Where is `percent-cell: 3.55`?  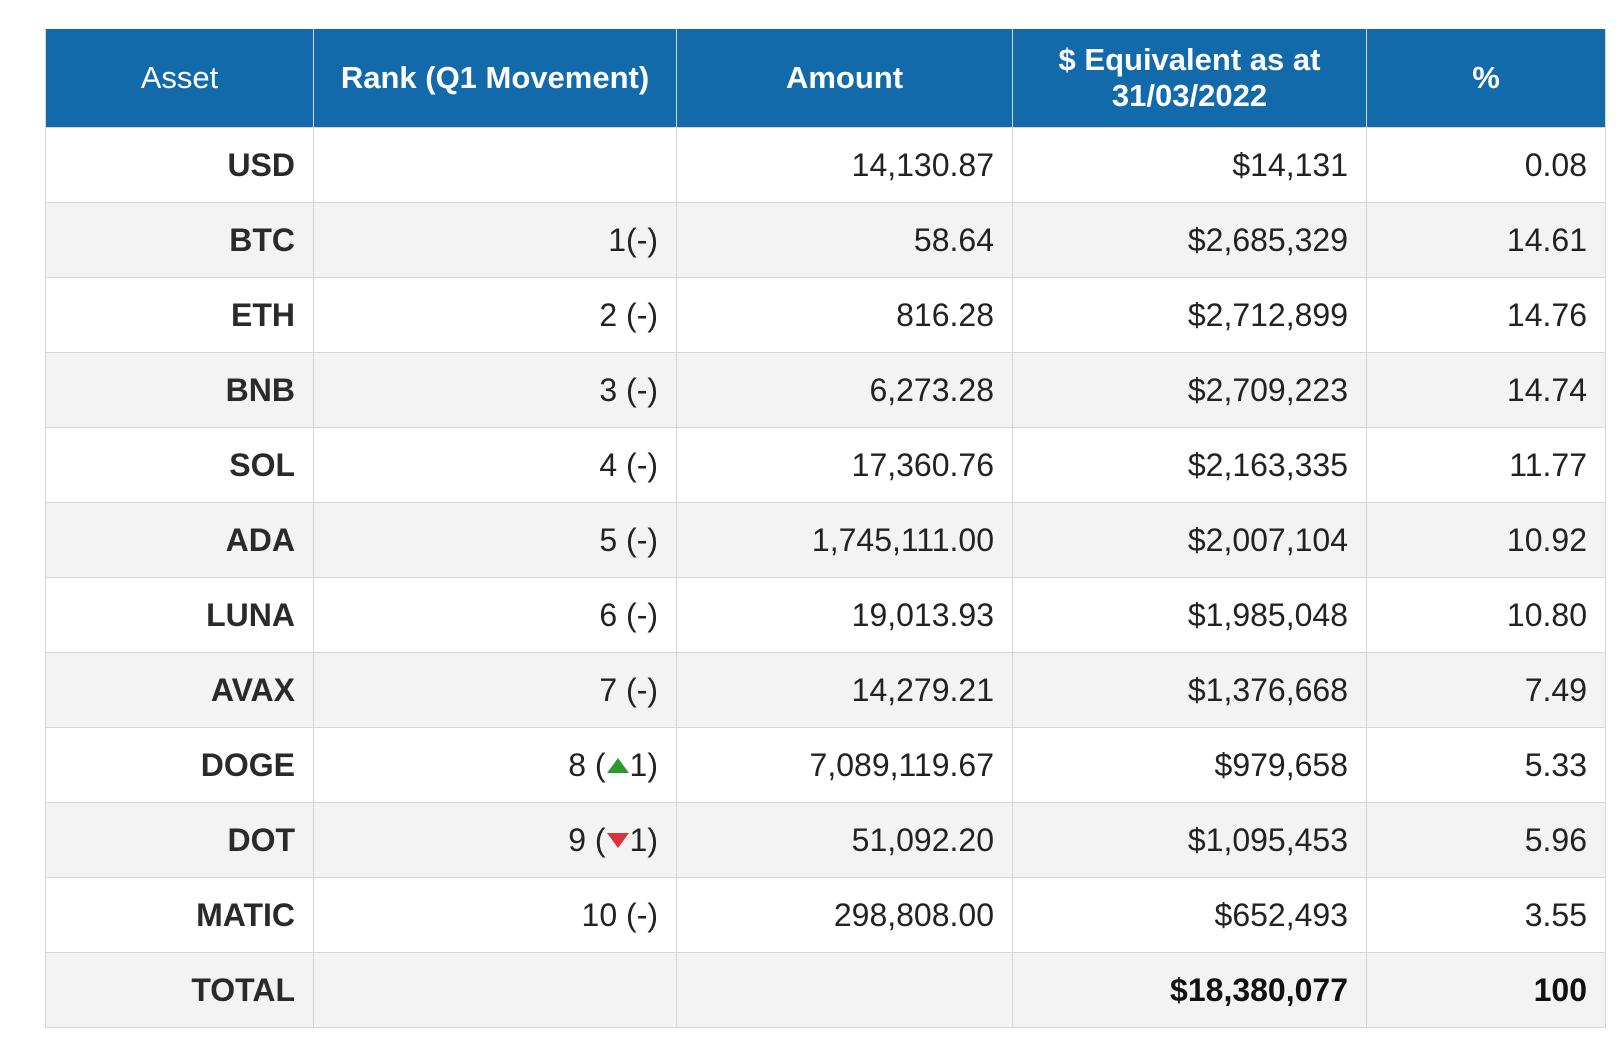 percent-cell: 3.55 is located at coordinates (1486, 915).